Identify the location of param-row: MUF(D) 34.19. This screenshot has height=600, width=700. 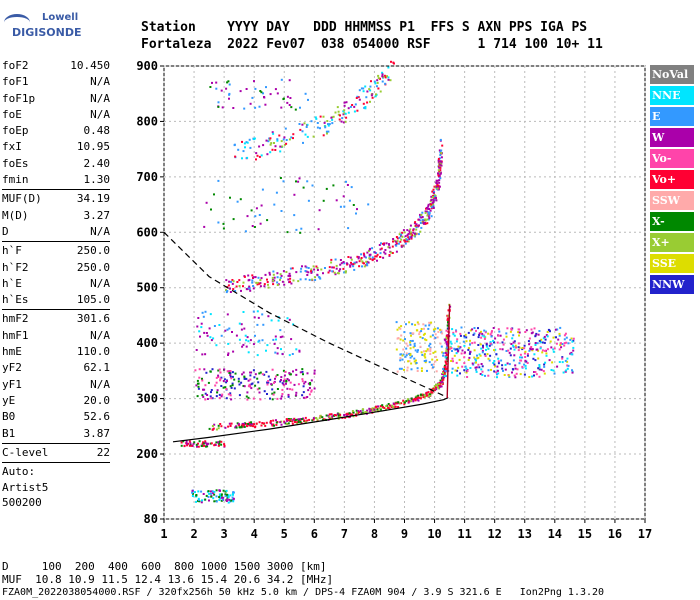
(56, 199).